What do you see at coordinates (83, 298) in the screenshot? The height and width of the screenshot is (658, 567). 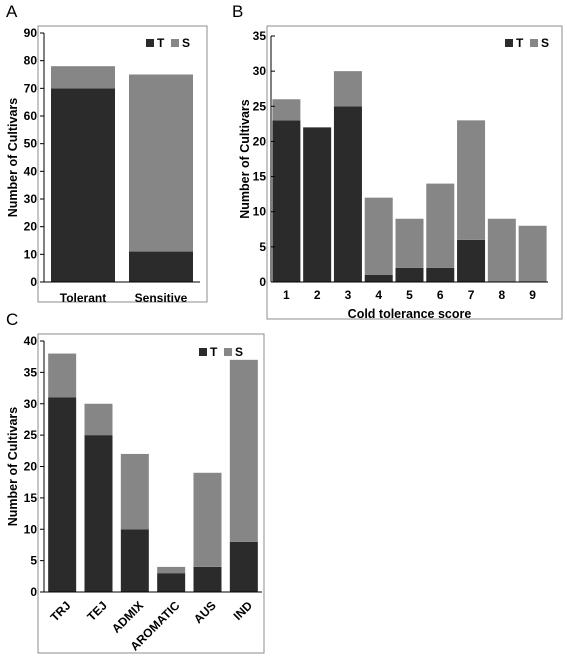 I see `x-tick-label: Tolerant` at bounding box center [83, 298].